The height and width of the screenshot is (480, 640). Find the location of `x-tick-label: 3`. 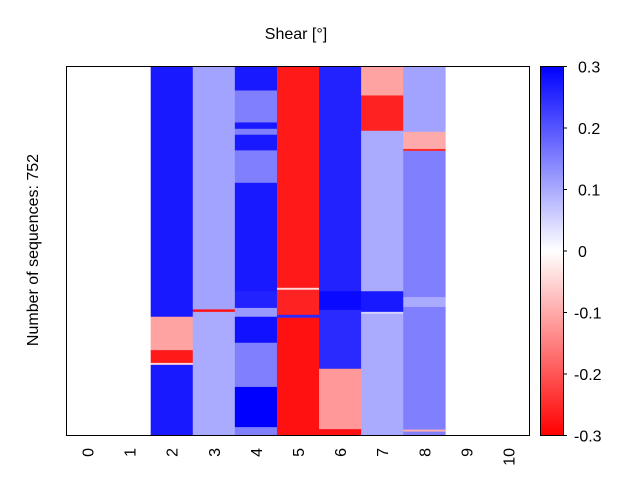

x-tick-label: 3 is located at coordinates (215, 452).